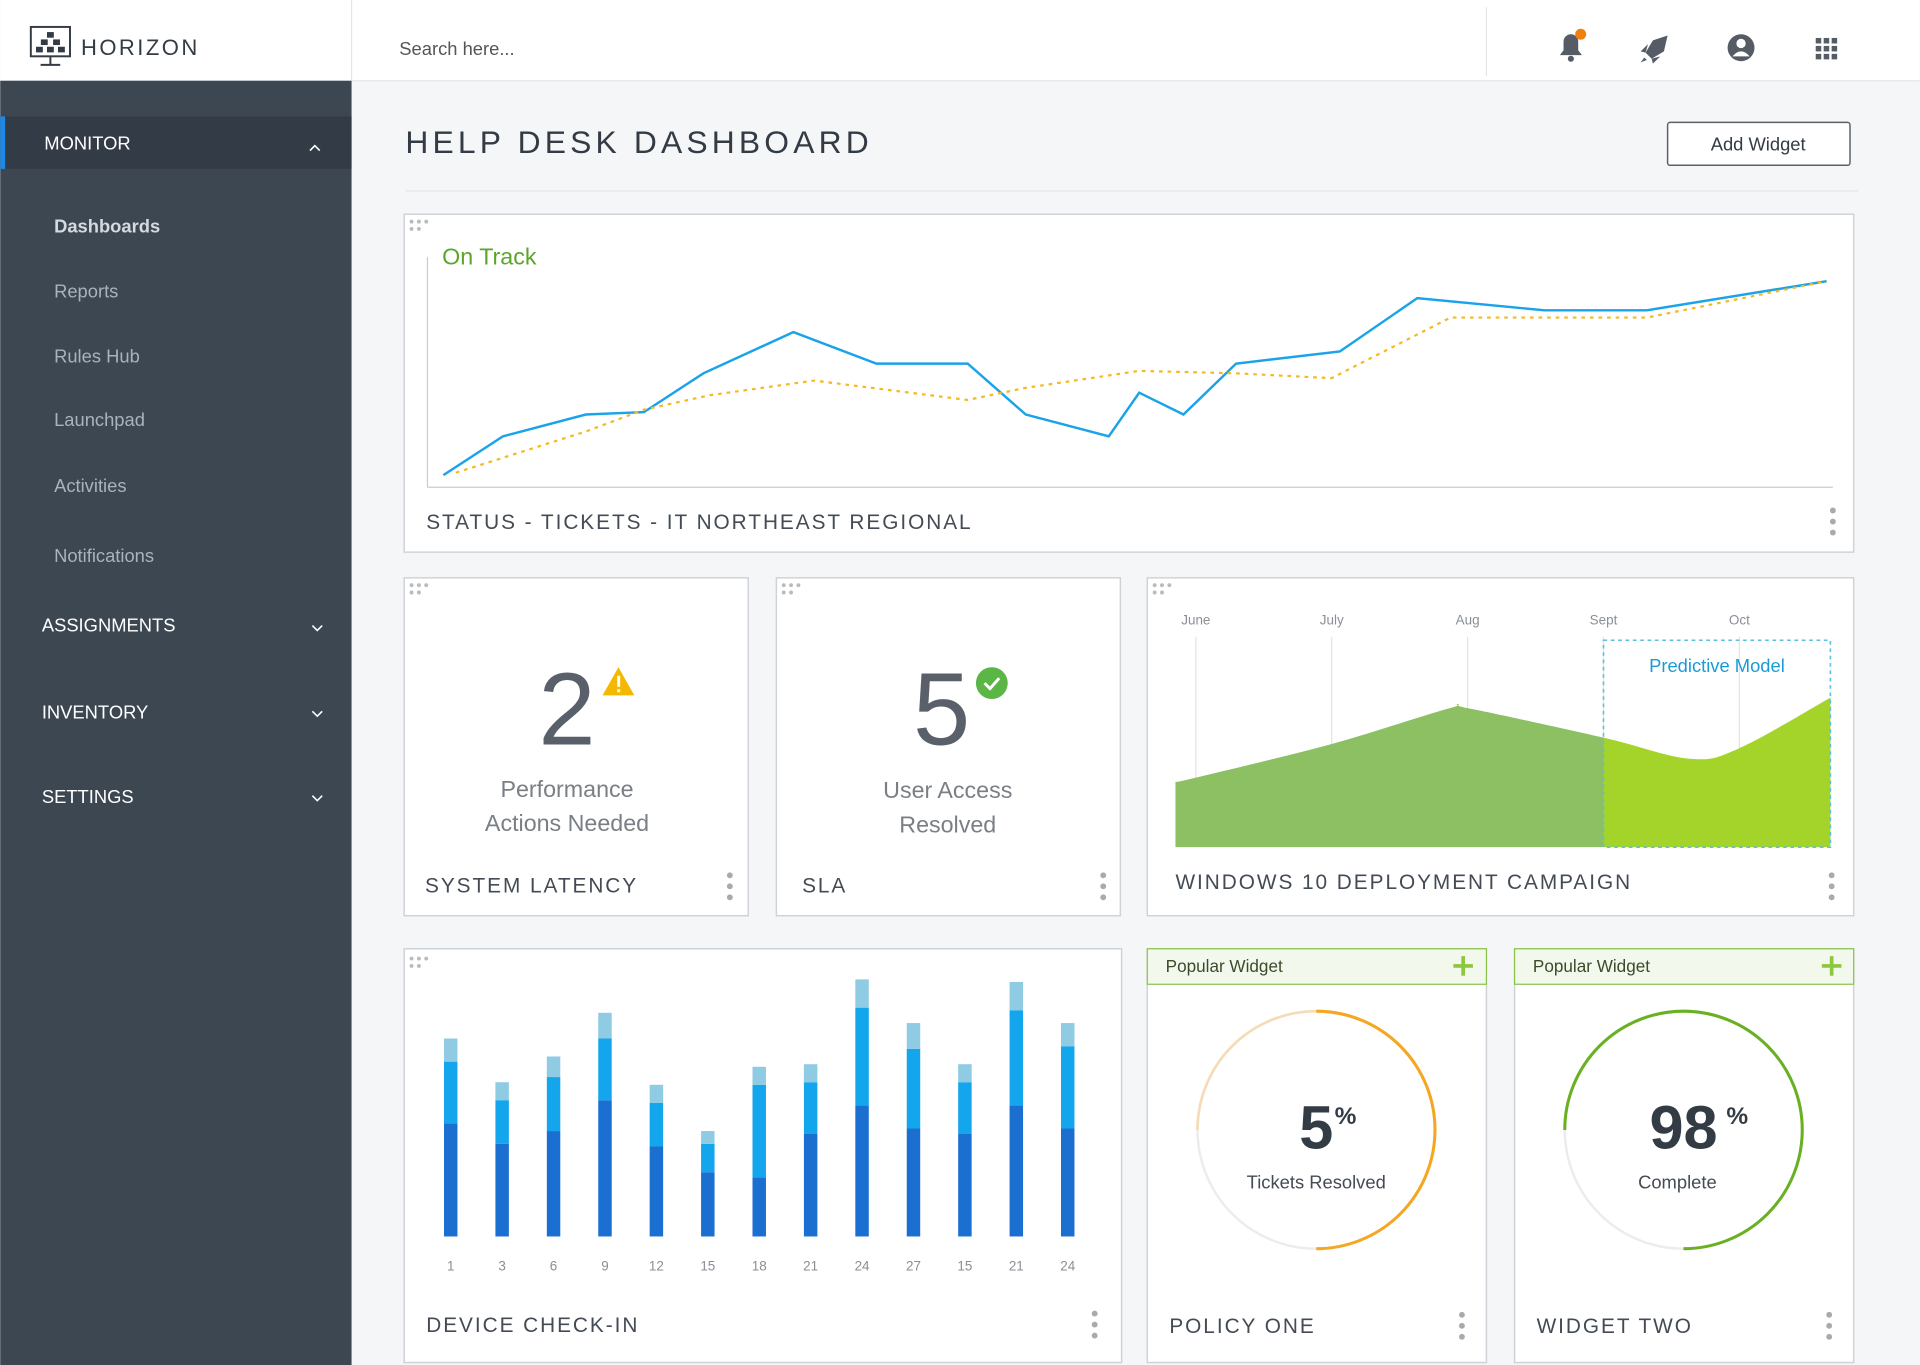 The height and width of the screenshot is (1365, 1920). Describe the element at coordinates (567, 823) in the screenshot. I see `kpi-caption: Actions Needed` at that location.